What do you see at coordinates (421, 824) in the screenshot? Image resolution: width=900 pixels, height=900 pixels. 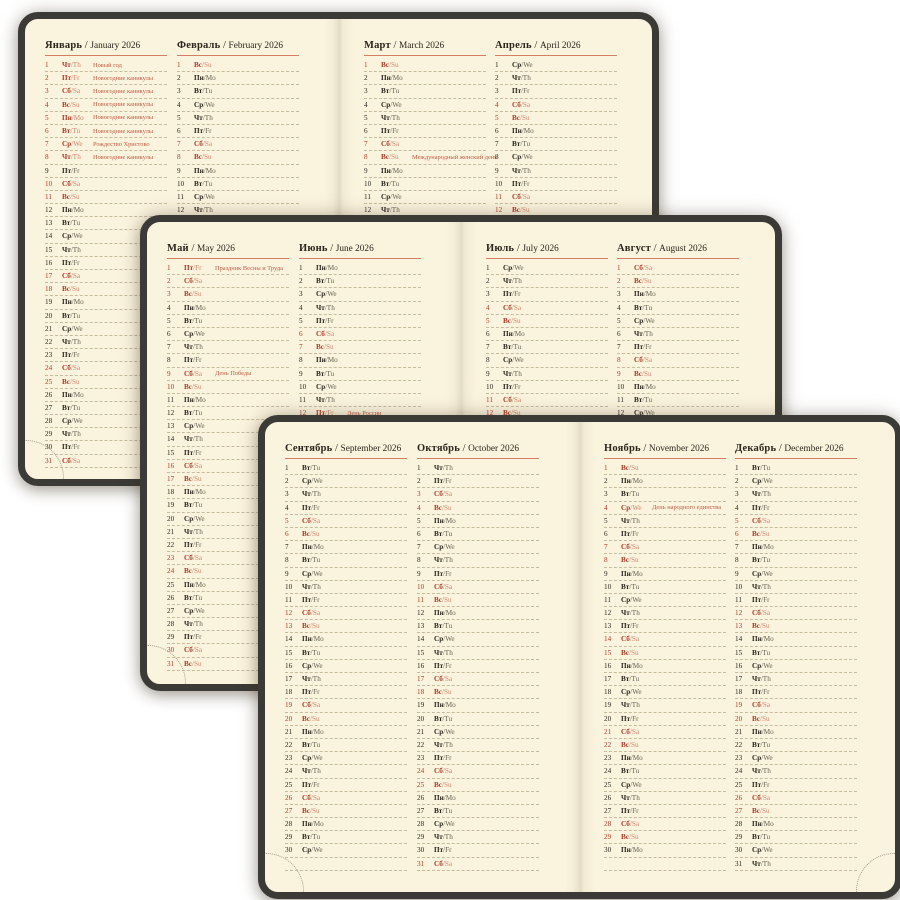 I see `day-number: 28` at bounding box center [421, 824].